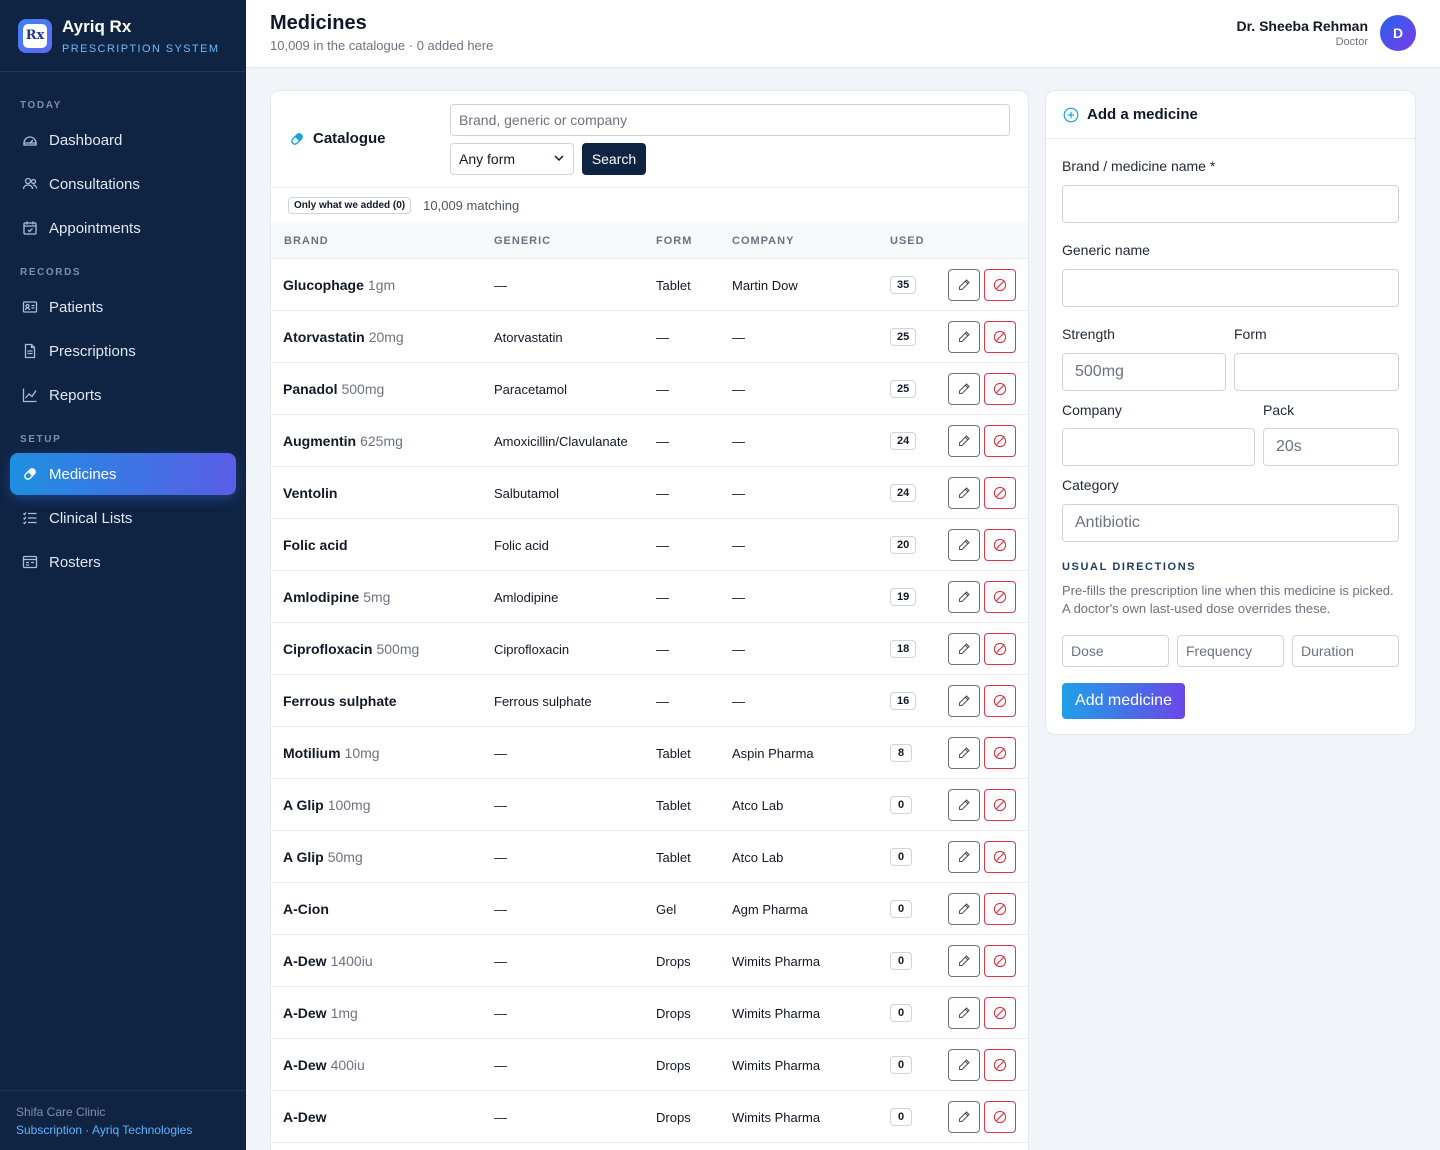 This screenshot has width=1440, height=1150. I want to click on duration-field, so click(1345, 651).